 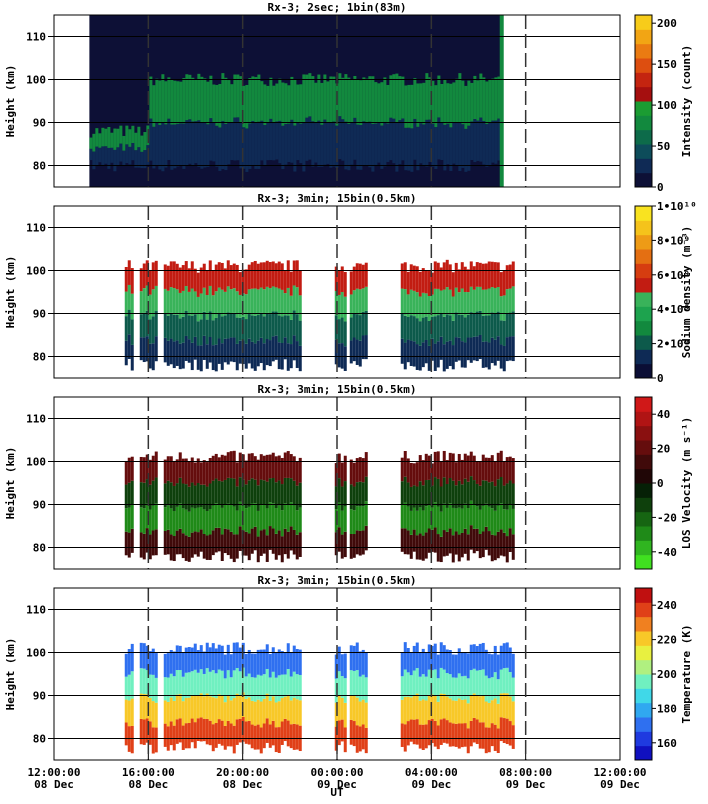 What do you see at coordinates (677, 206) in the screenshot?
I see `colorbar-tick-label: 1•10¹⁰` at bounding box center [677, 206].